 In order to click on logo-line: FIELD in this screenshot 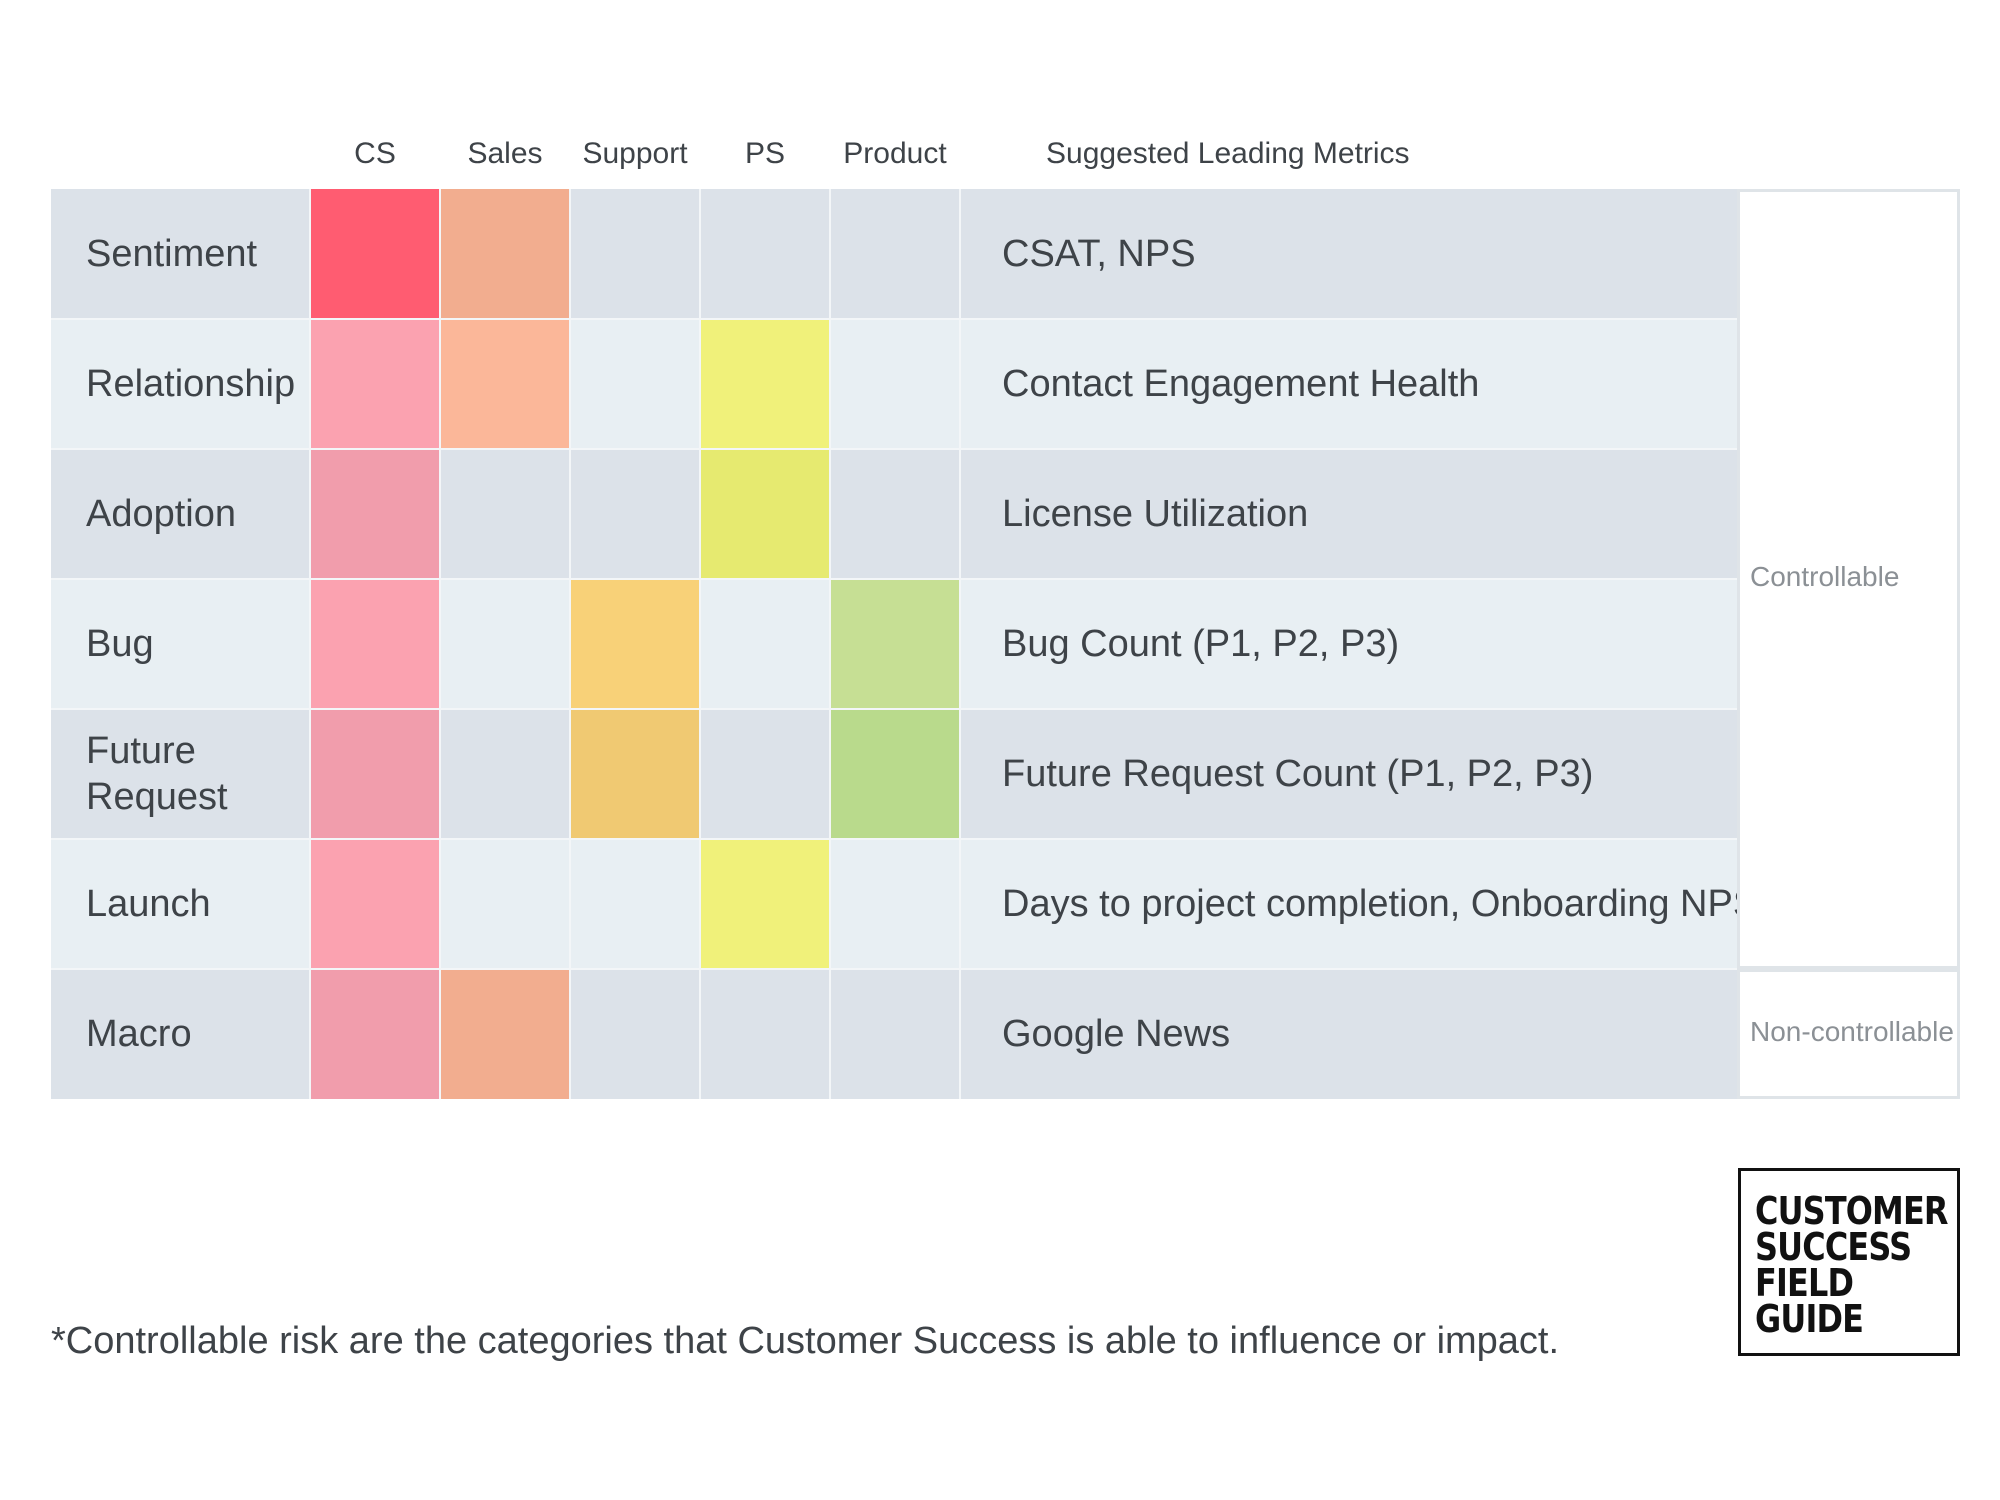, I will do `click(1804, 1283)`.